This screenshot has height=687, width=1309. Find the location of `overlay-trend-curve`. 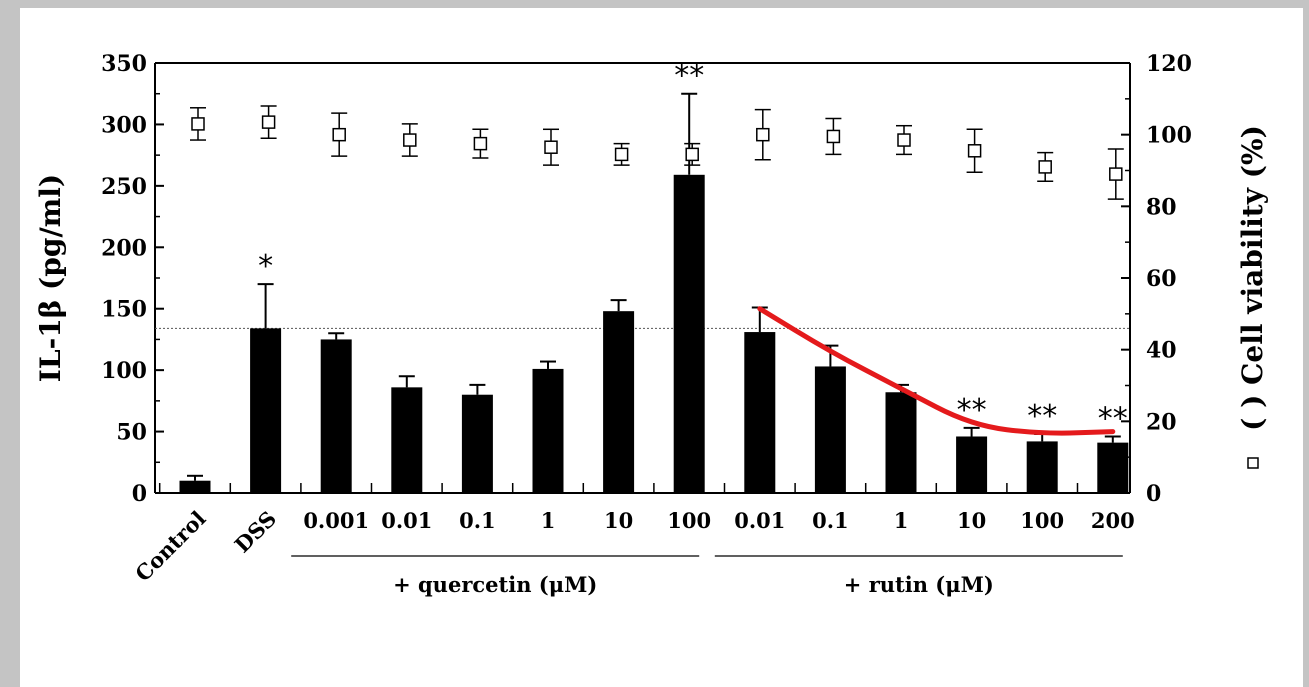

overlay-trend-curve is located at coordinates (936, 371).